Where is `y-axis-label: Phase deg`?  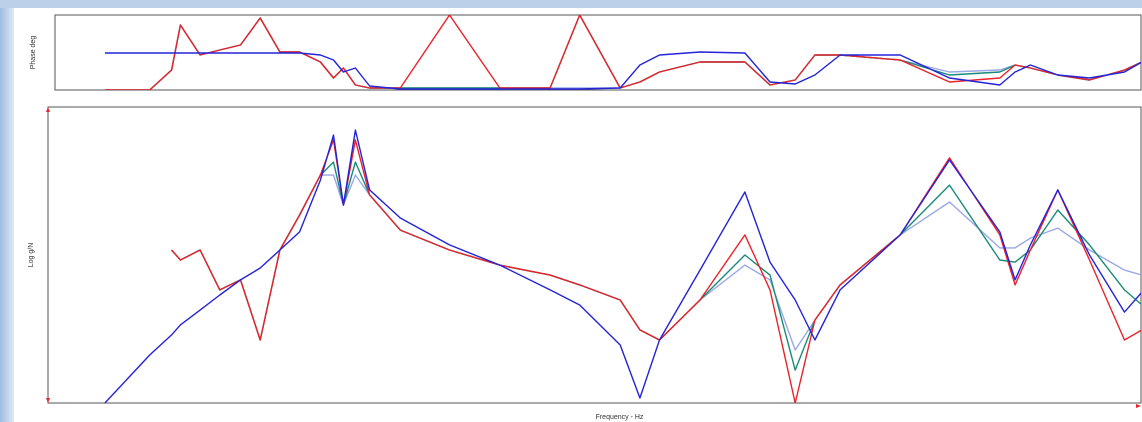 y-axis-label: Phase deg is located at coordinates (33, 53).